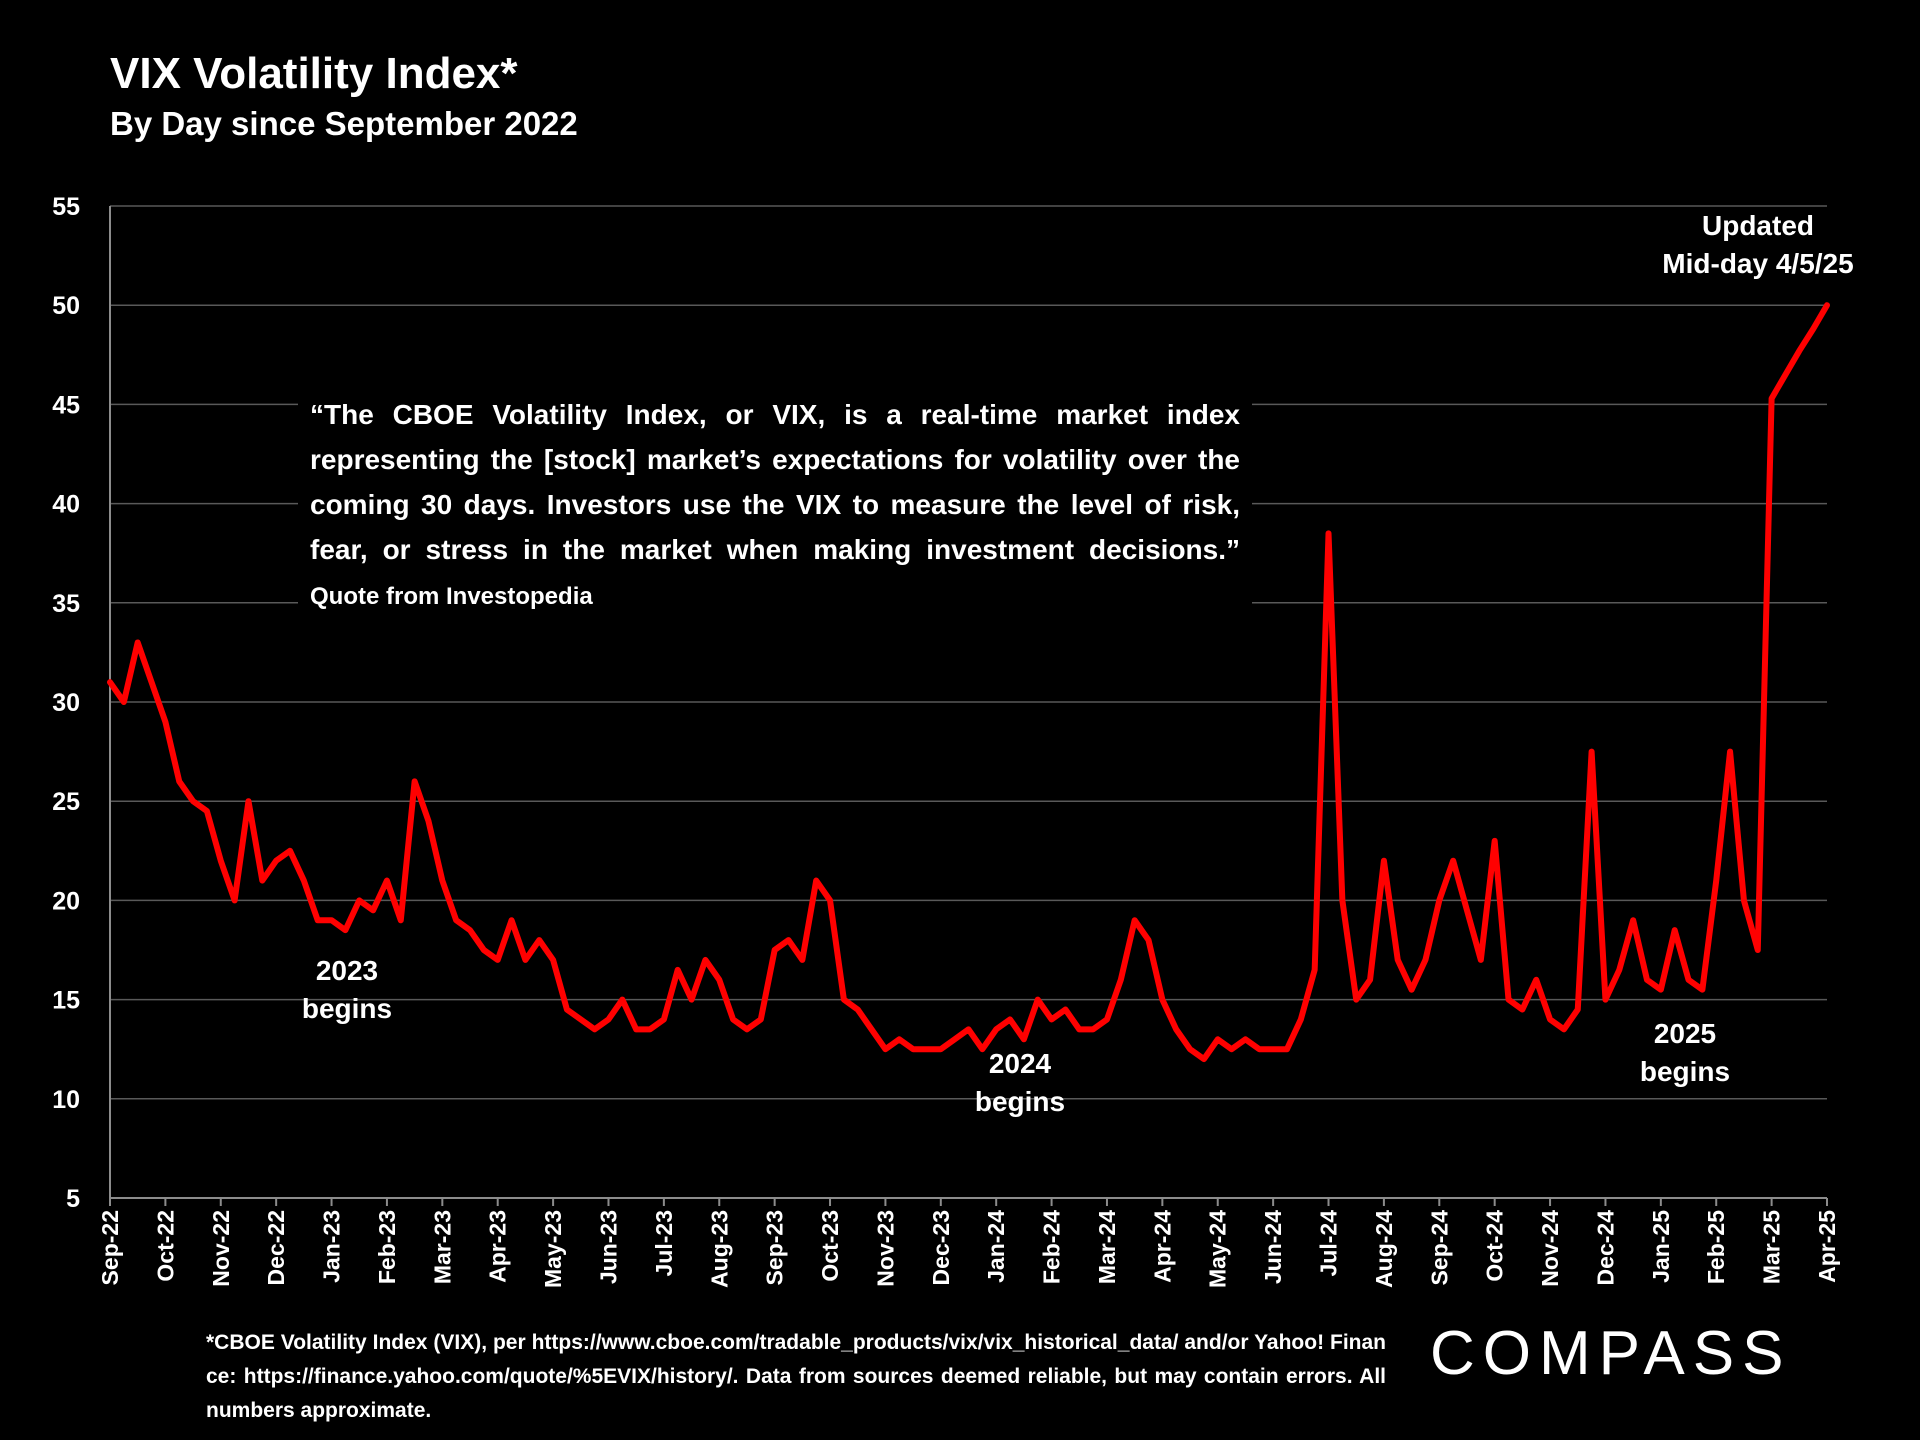 This screenshot has width=1920, height=1440. I want to click on logo: COMPASS, so click(1611, 1353).